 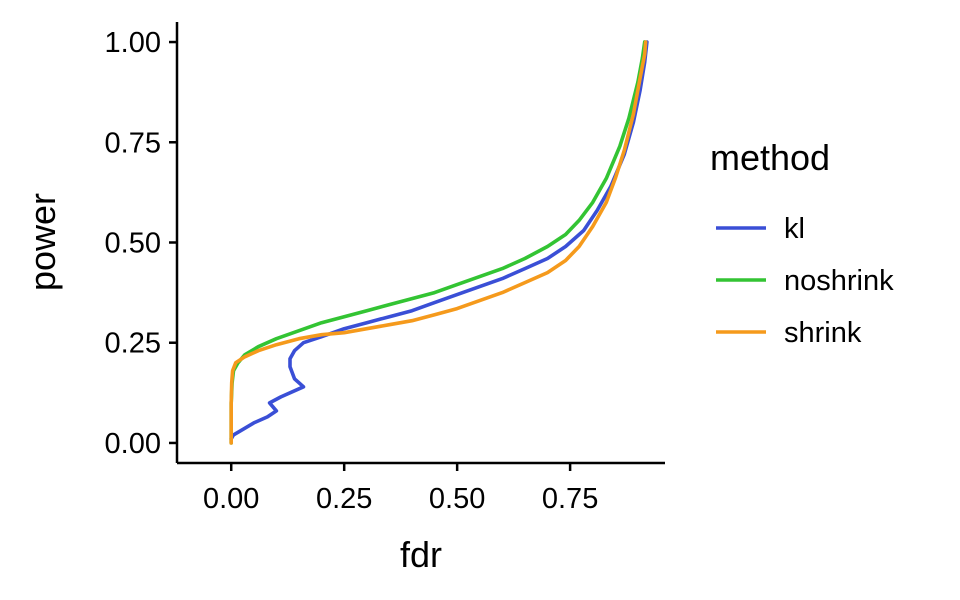 What do you see at coordinates (823, 333) in the screenshot?
I see `legend-label-shrink: shrink` at bounding box center [823, 333].